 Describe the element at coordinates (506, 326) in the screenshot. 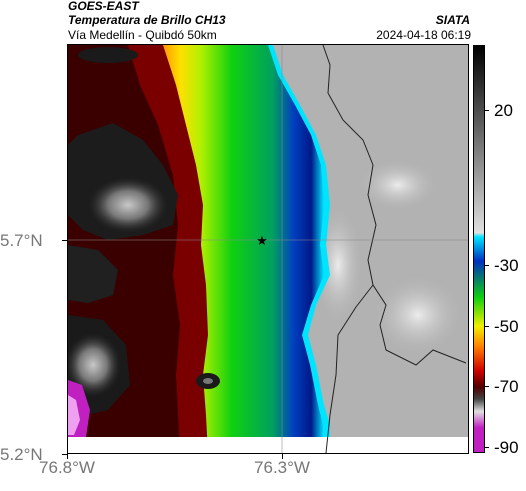

I see `colorbar-label: -50` at that location.